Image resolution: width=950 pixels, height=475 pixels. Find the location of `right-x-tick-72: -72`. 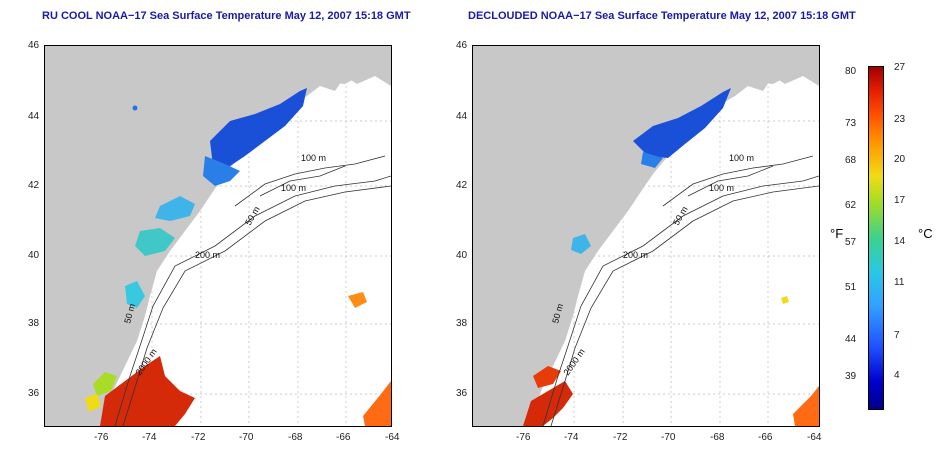

right-x-tick-72: -72 is located at coordinates (620, 437).